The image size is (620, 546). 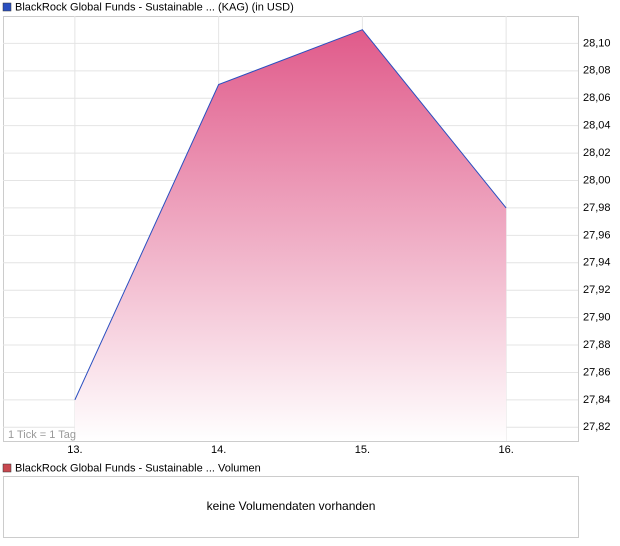 I want to click on volume-message: keine Volumendaten vorhanden, so click(x=291, y=506).